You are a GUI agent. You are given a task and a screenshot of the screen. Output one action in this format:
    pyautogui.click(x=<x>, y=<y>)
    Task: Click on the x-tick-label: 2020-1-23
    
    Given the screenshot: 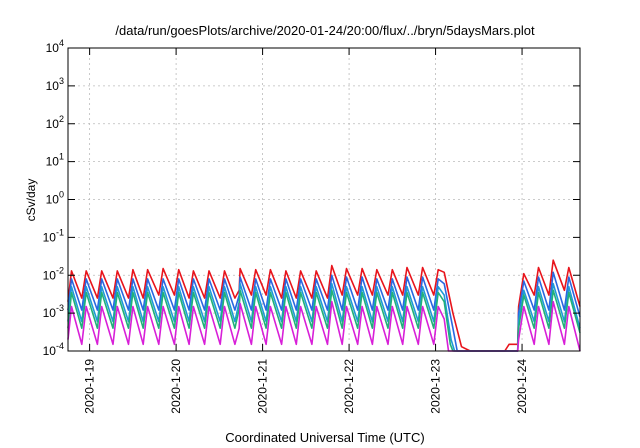 What is the action you would take?
    pyautogui.click(x=436, y=386)
    